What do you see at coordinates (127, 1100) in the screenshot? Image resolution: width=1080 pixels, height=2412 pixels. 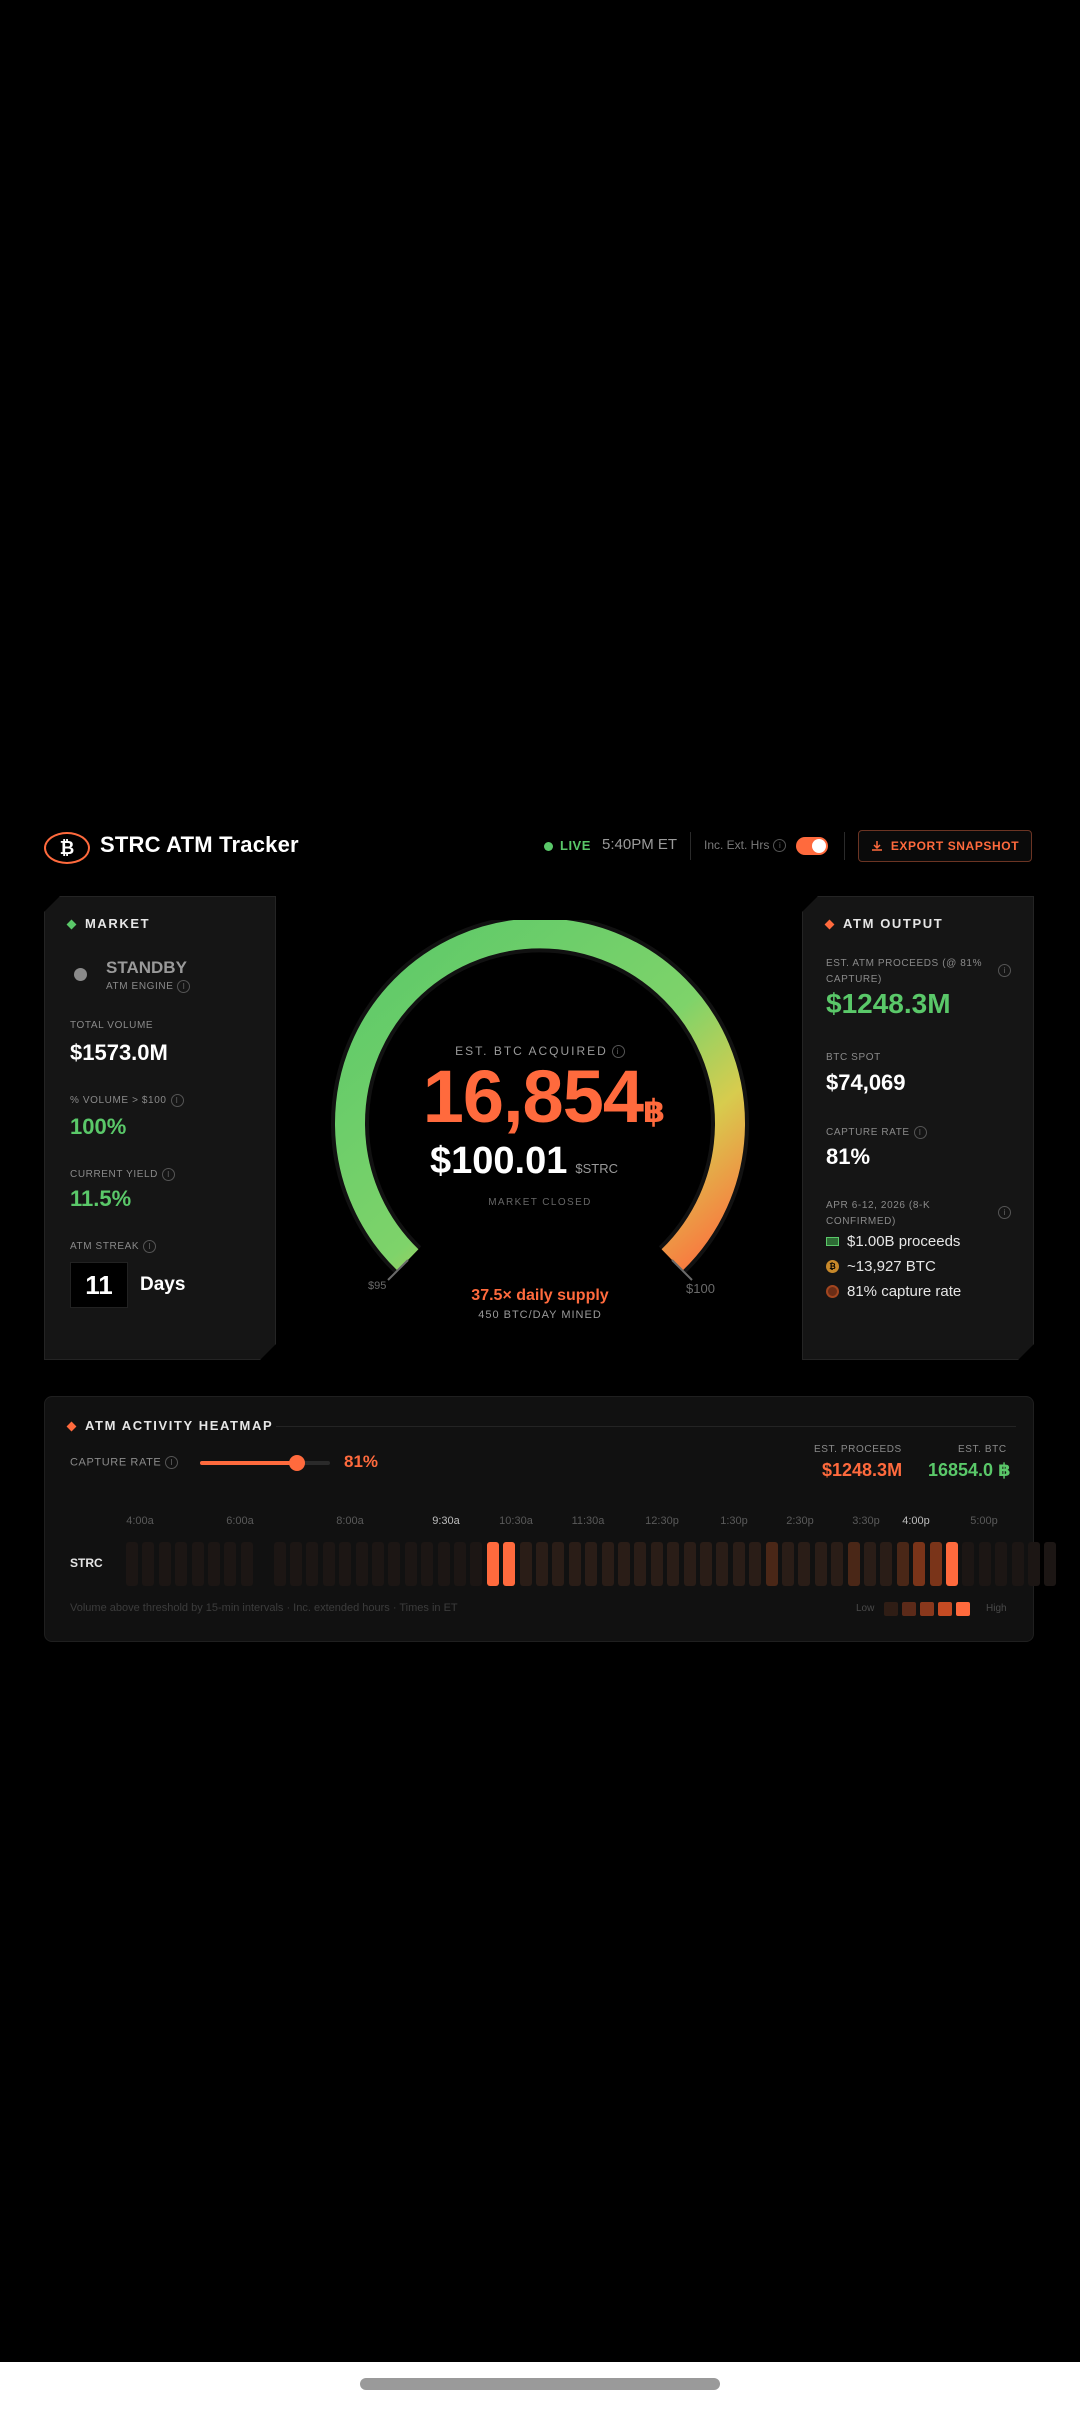 I see `pct-volume-label: % VOLUME > $100 i` at bounding box center [127, 1100].